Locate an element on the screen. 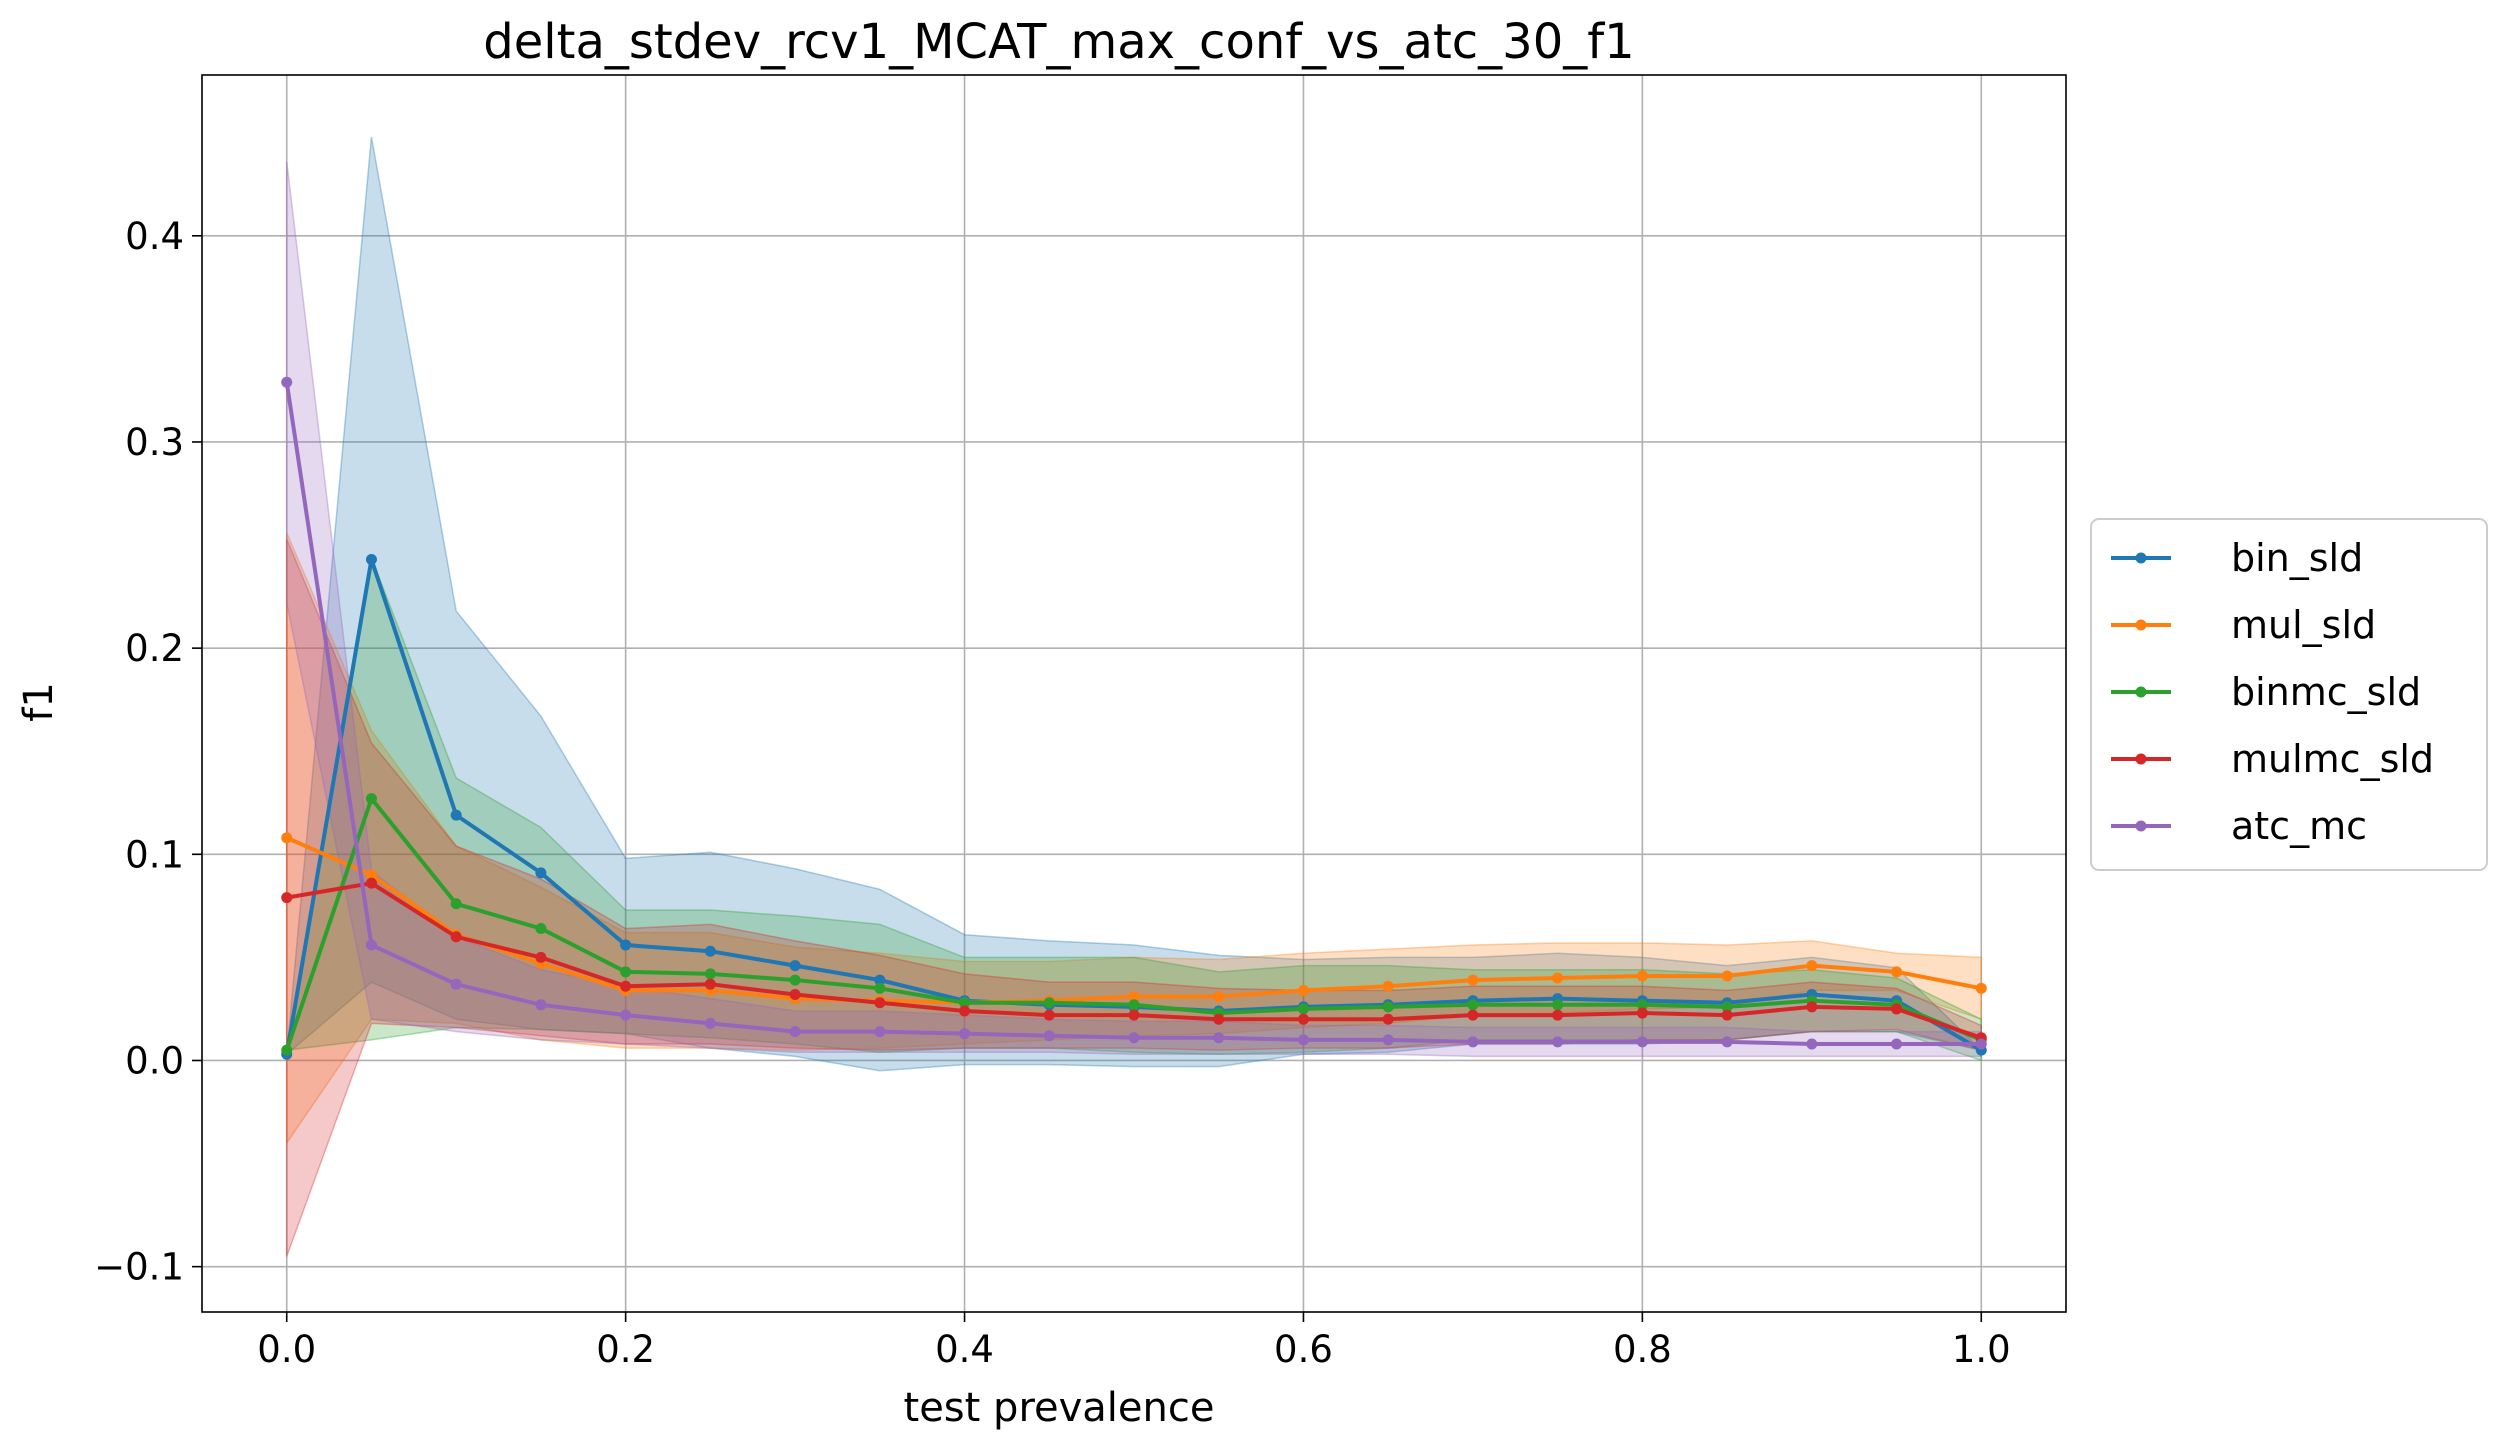 The height and width of the screenshot is (1446, 2501). legend-marker-binmc_sld is located at coordinates (2141, 692).